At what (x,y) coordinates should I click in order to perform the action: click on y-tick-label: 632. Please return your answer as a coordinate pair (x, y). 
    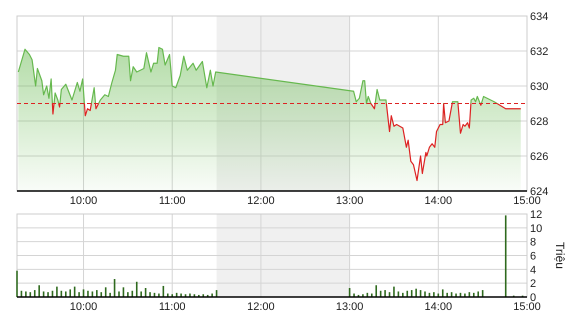
    Looking at the image, I should click on (539, 52).